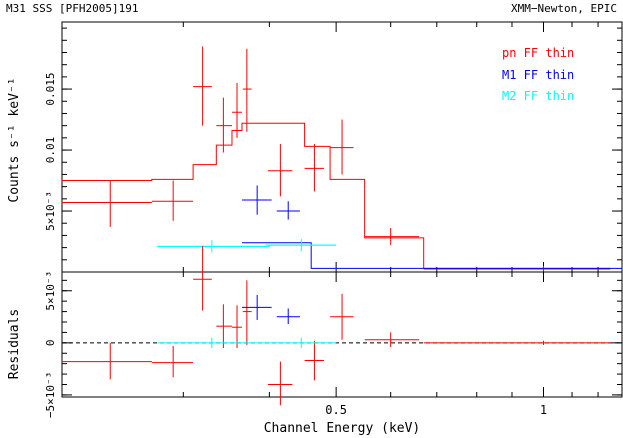  What do you see at coordinates (50, 395) in the screenshot?
I see `y-tick-label: −5×10⁻³` at bounding box center [50, 395].